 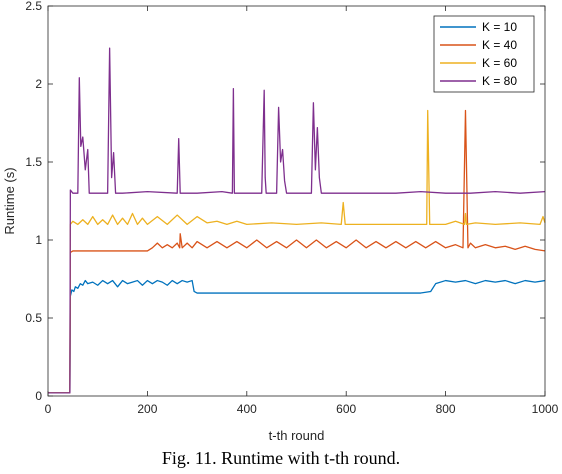 I want to click on y-tick-label: 2.5, so click(x=33, y=6).